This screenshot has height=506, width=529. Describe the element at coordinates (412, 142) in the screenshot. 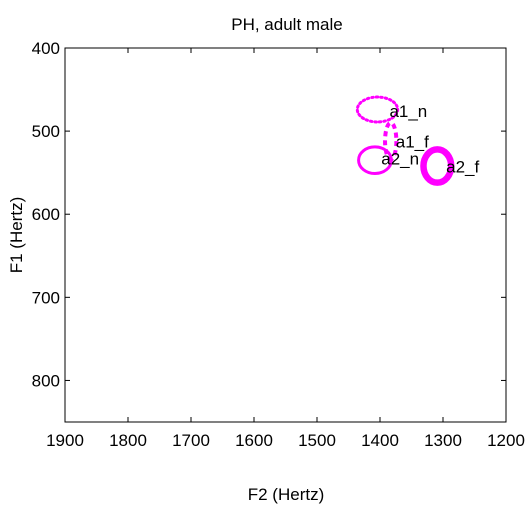

I see `label-a1-f: a1_f` at that location.